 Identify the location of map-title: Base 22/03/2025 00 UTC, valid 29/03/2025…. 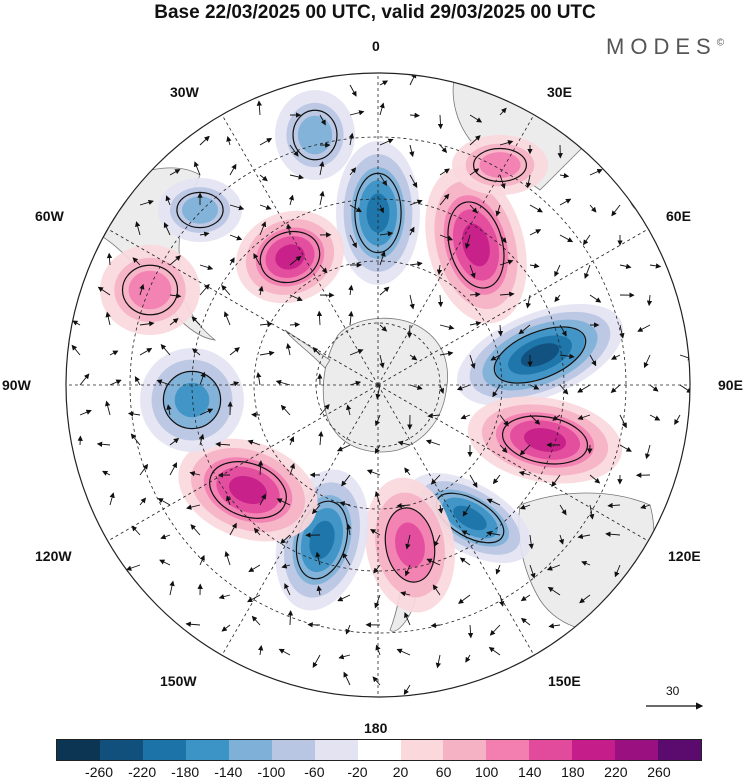
(375, 12).